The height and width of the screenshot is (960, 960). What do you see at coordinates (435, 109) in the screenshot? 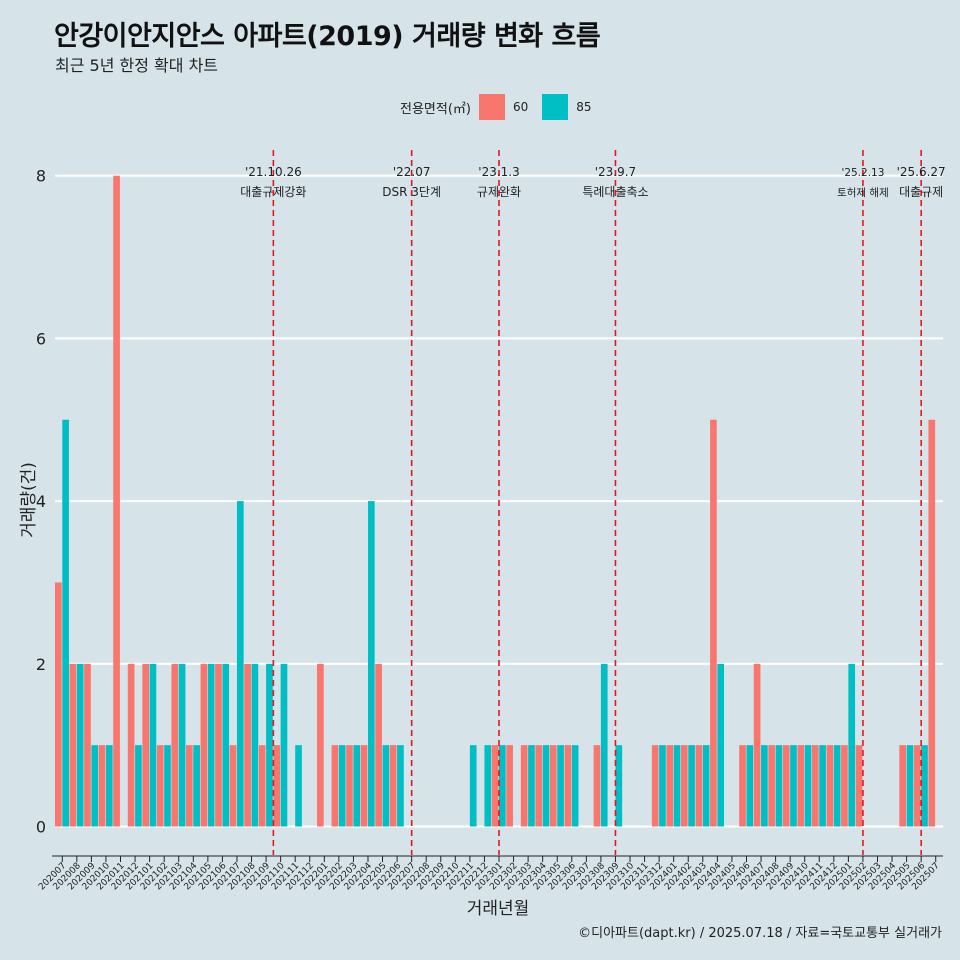
I see `legend-title: 전용면적(㎡)` at bounding box center [435, 109].